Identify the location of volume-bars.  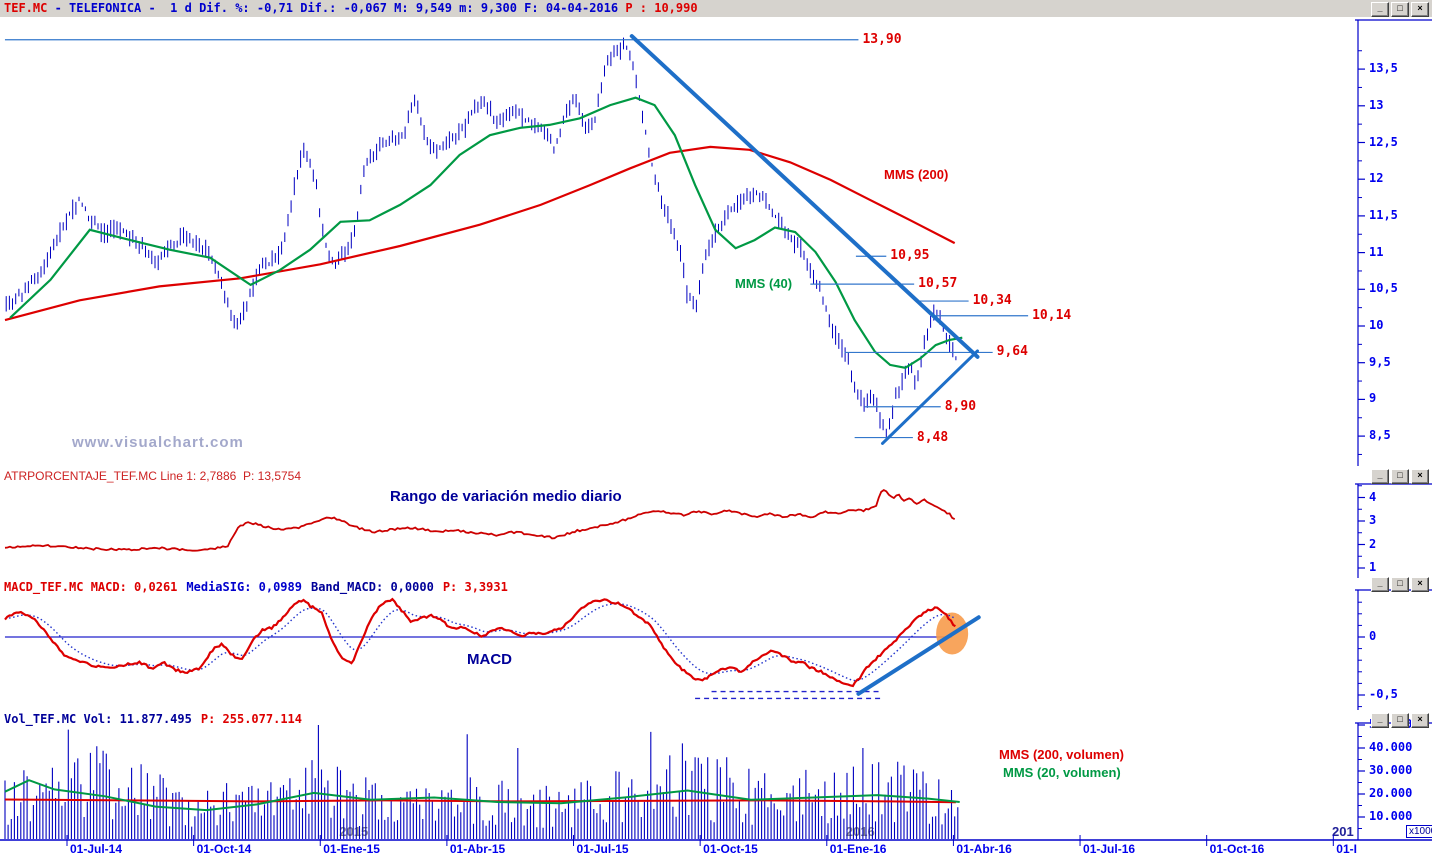
(481, 782).